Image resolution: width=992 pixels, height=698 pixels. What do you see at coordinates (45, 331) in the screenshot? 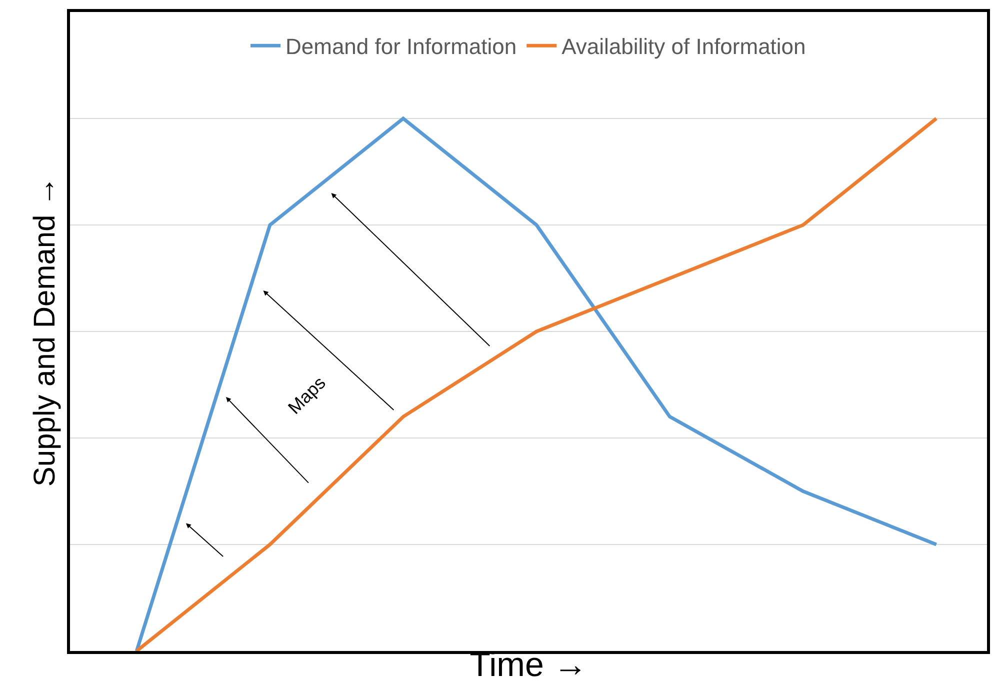
I see `y-axis-title: Supply and Demand →` at bounding box center [45, 331].